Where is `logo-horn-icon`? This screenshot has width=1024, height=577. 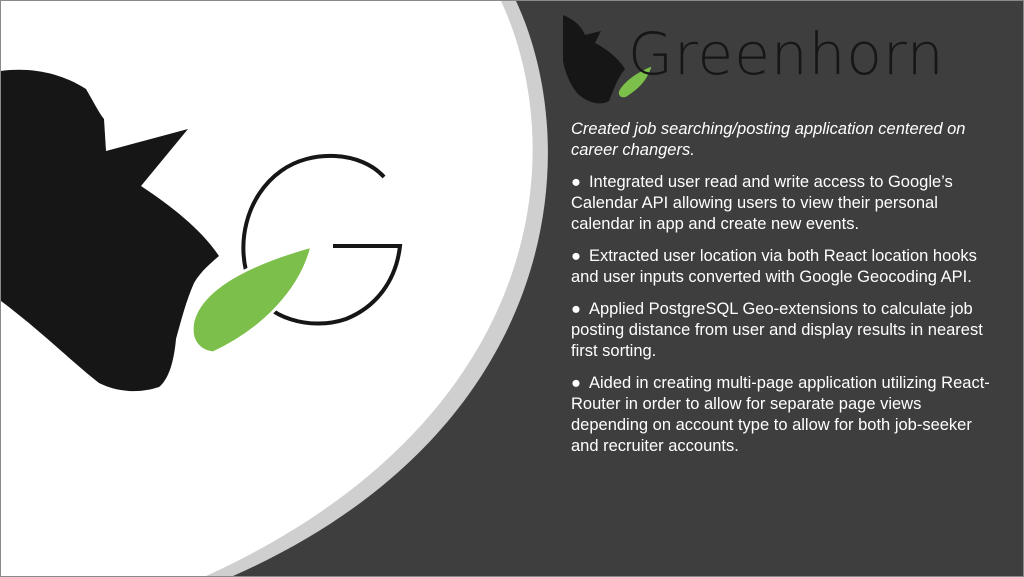
logo-horn-icon is located at coordinates (635, 81).